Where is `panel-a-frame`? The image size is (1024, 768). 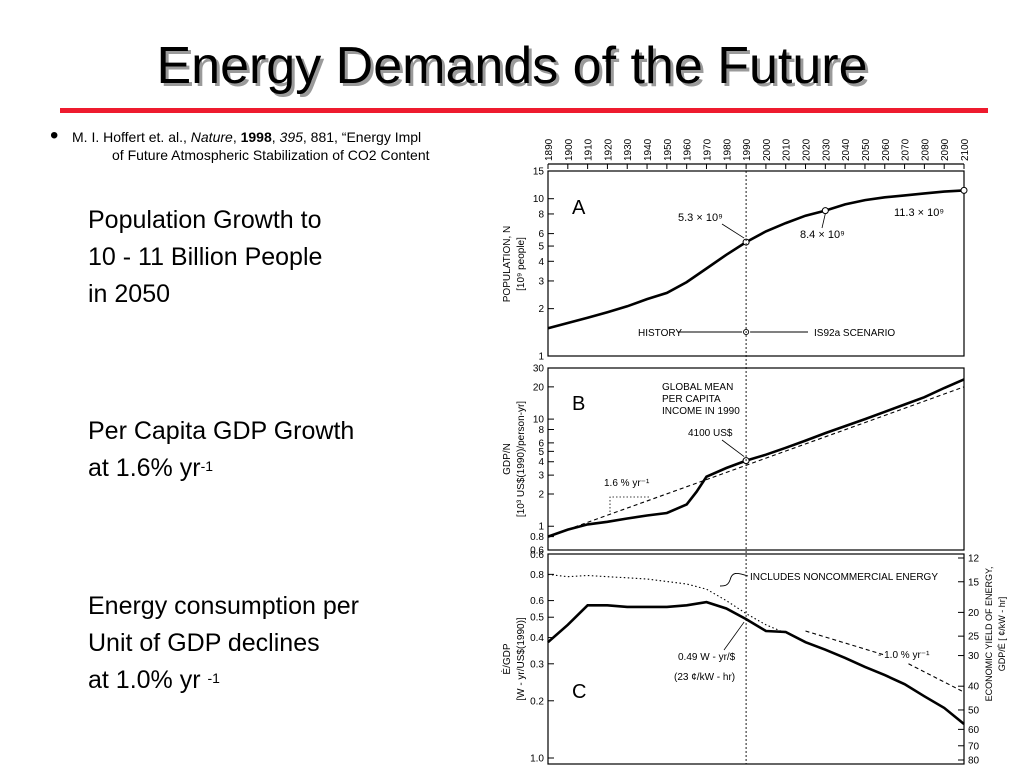 panel-a-frame is located at coordinates (756, 263).